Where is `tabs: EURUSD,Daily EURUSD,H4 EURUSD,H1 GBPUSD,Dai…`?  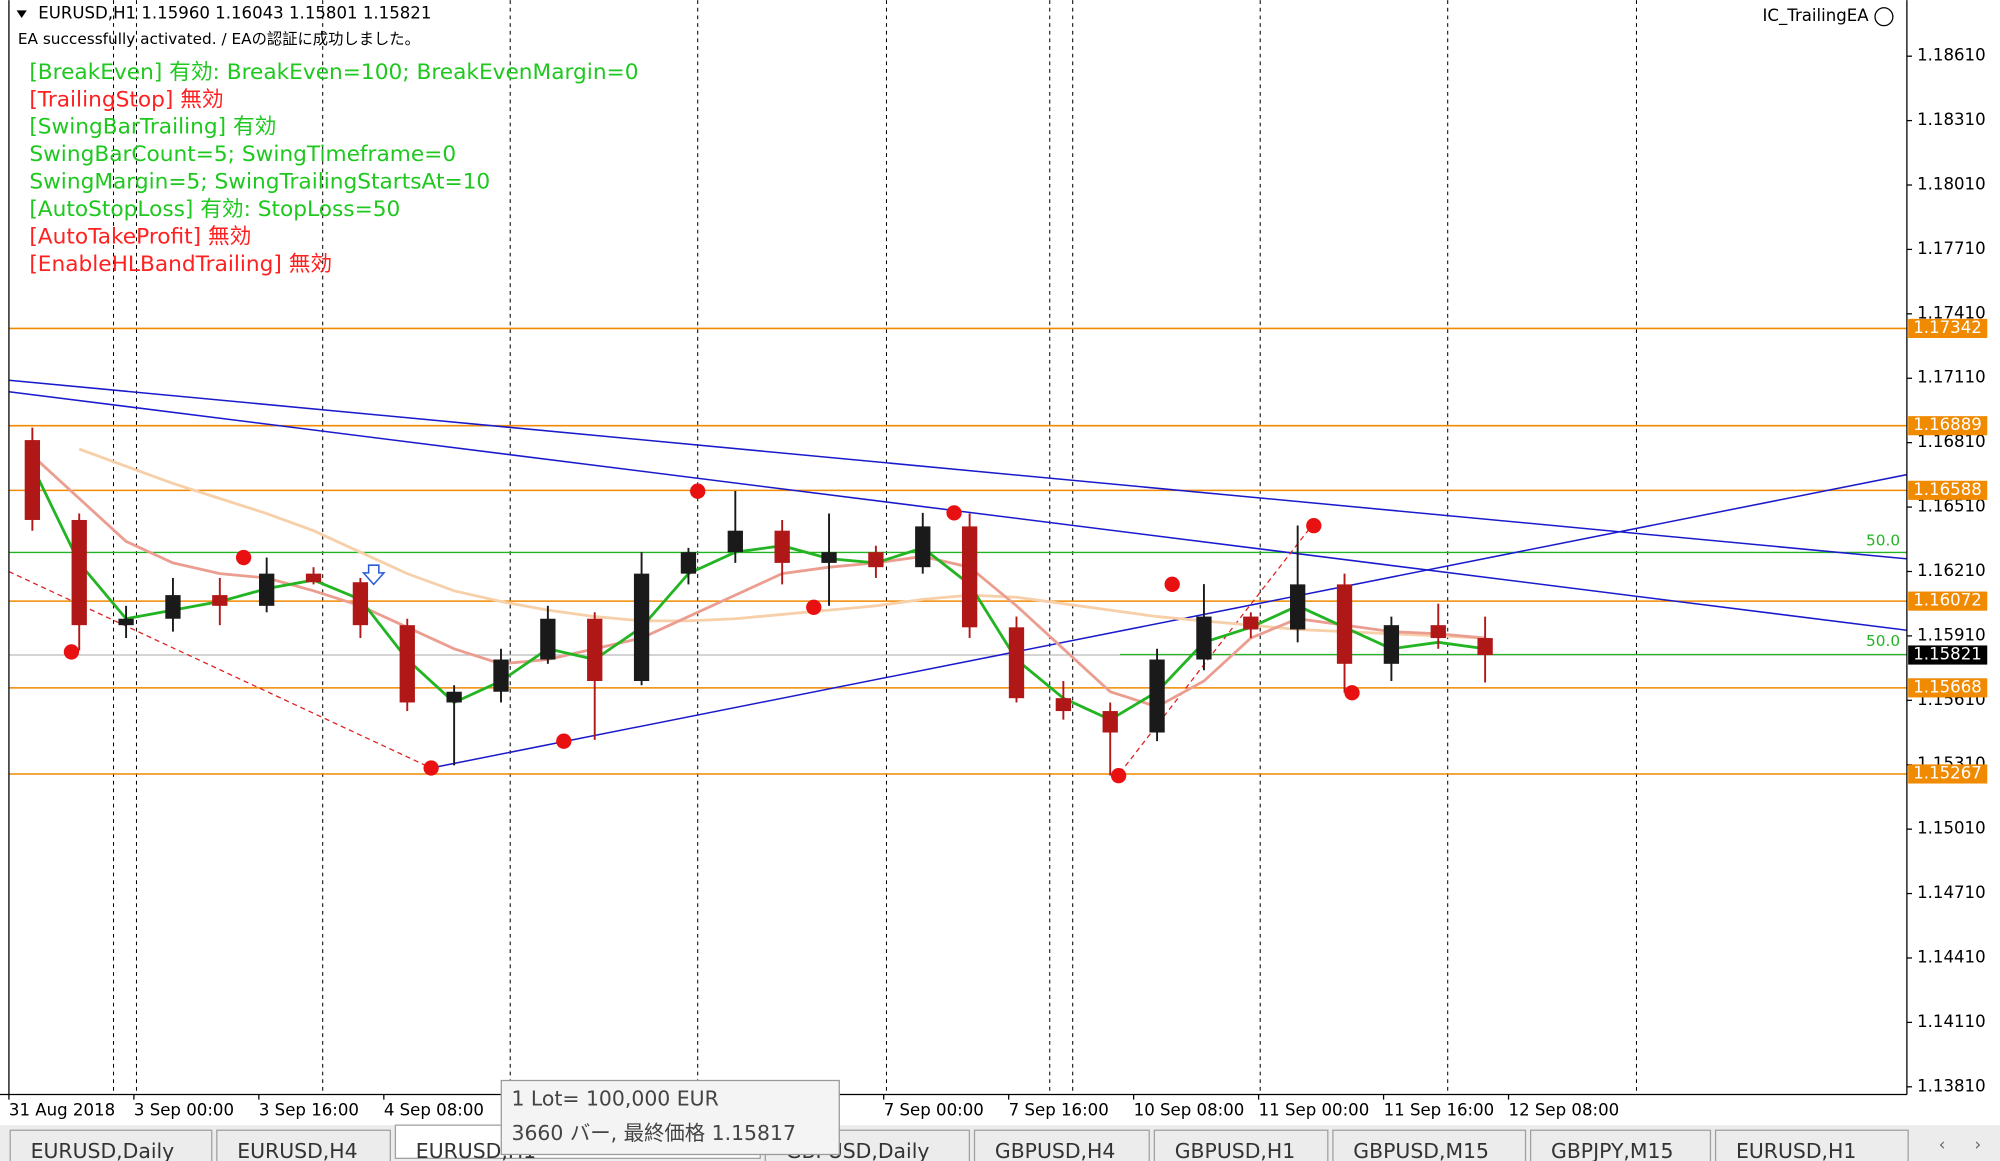
tabs: EURUSD,Daily EURUSD,H4 EURUSD,H1 GBPUSD,Dai… is located at coordinates (959, 1142).